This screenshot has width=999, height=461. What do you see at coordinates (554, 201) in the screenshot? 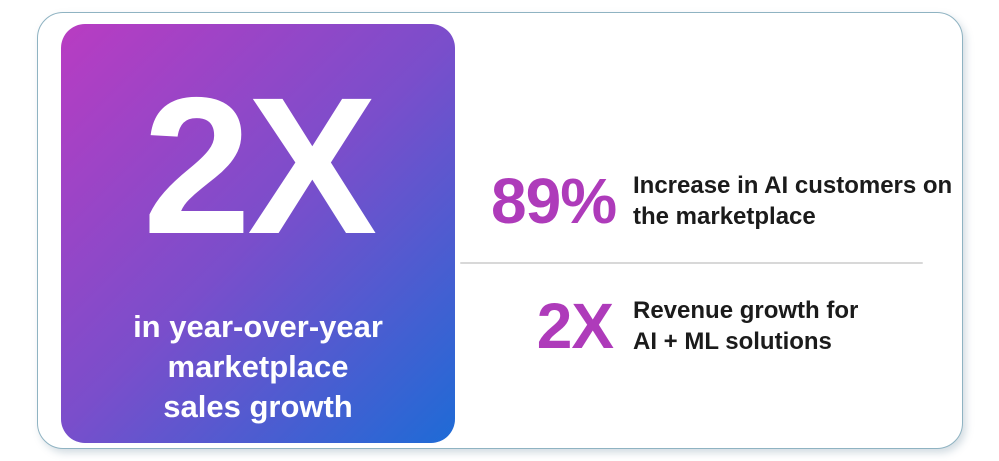
I see `stat-value-ai-customers: 89%` at bounding box center [554, 201].